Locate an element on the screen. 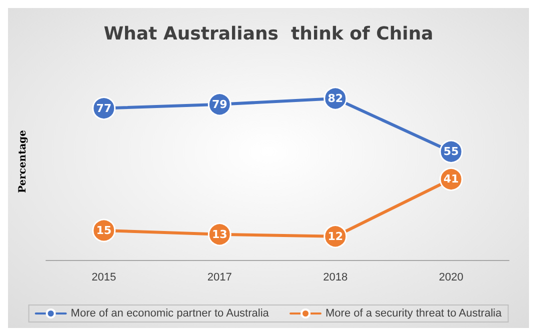 Image resolution: width=537 pixels, height=336 pixels. x-tick-label: 2018 is located at coordinates (335, 278).